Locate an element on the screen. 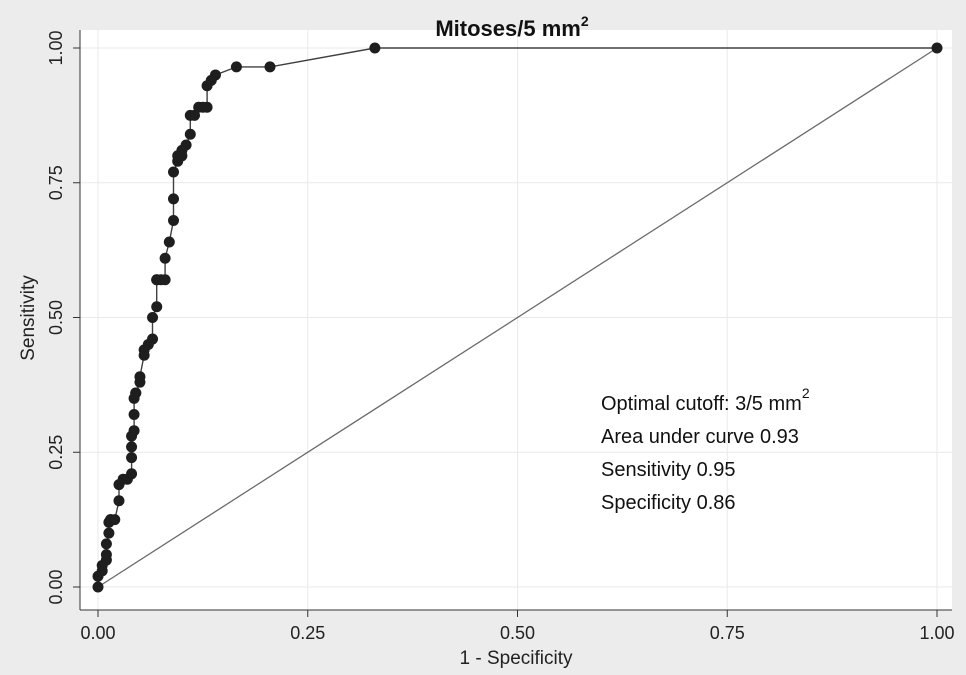  x-tick-label: 1.00 is located at coordinates (936, 633).